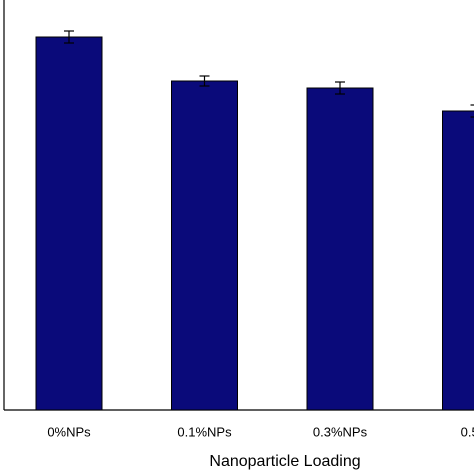 Image resolution: width=474 pixels, height=474 pixels. I want to click on x-tick-label: 0%NPs, so click(69, 431).